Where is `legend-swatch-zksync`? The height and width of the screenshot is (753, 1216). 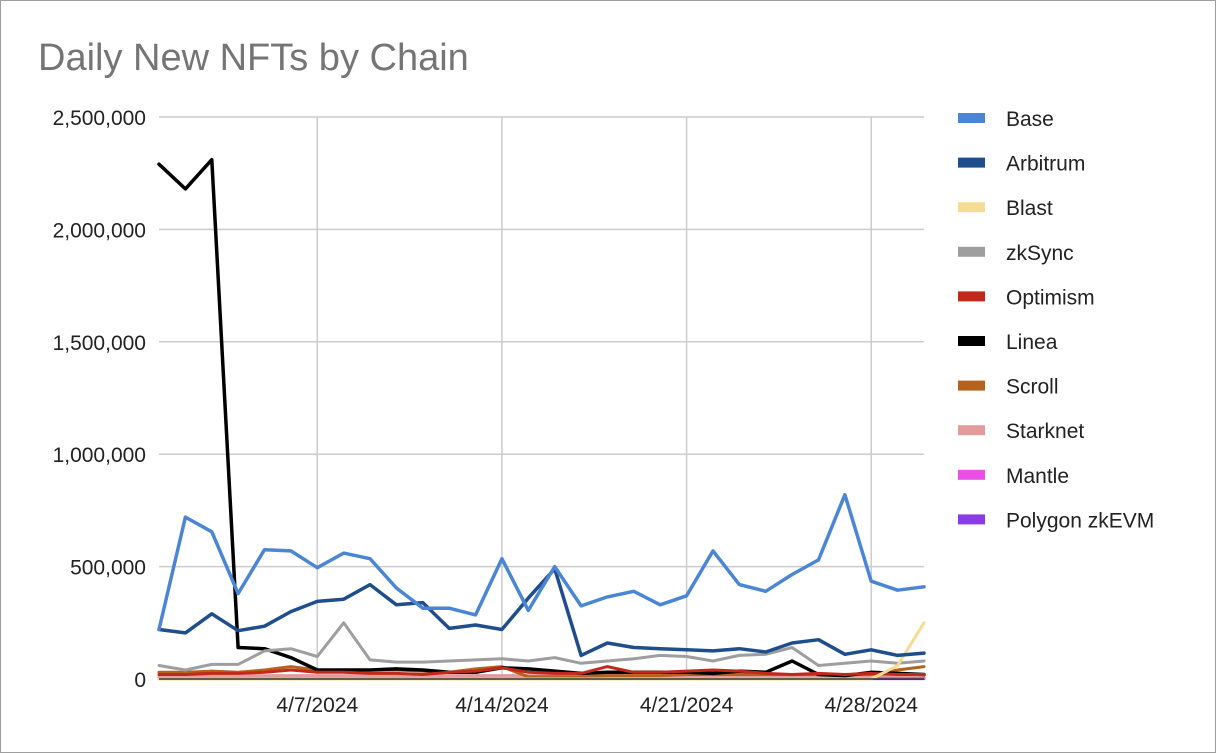
legend-swatch-zksync is located at coordinates (971, 251).